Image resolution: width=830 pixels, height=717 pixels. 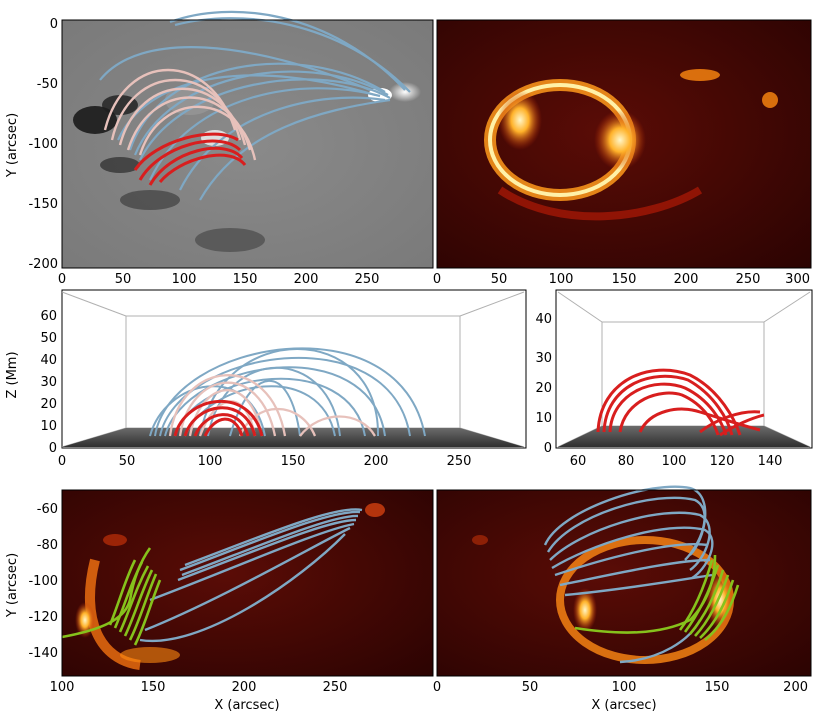 I want to click on tick-label: -150, so click(x=43, y=204).